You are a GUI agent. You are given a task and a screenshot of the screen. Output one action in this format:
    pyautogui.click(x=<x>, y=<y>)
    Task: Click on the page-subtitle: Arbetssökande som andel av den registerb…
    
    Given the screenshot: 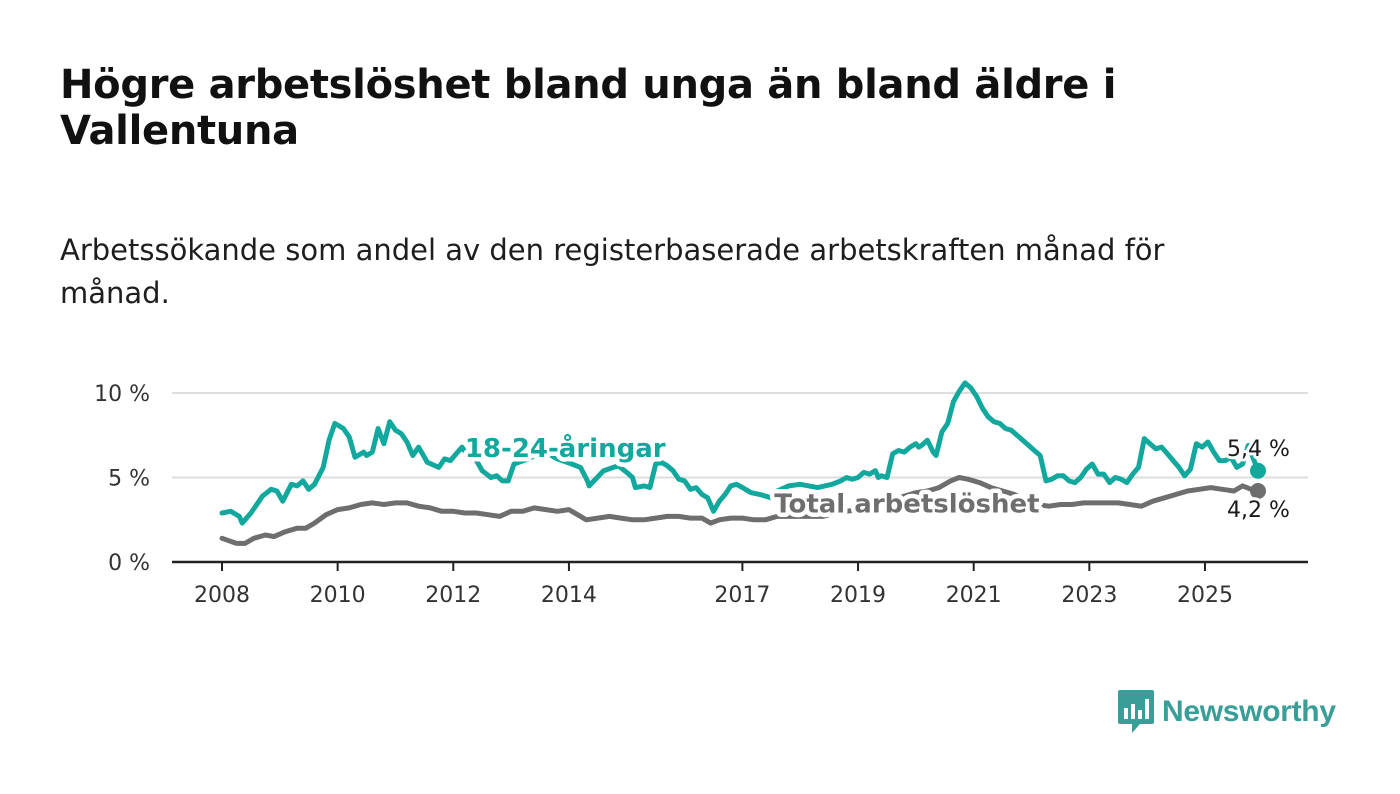 What is the action you would take?
    pyautogui.click(x=612, y=271)
    